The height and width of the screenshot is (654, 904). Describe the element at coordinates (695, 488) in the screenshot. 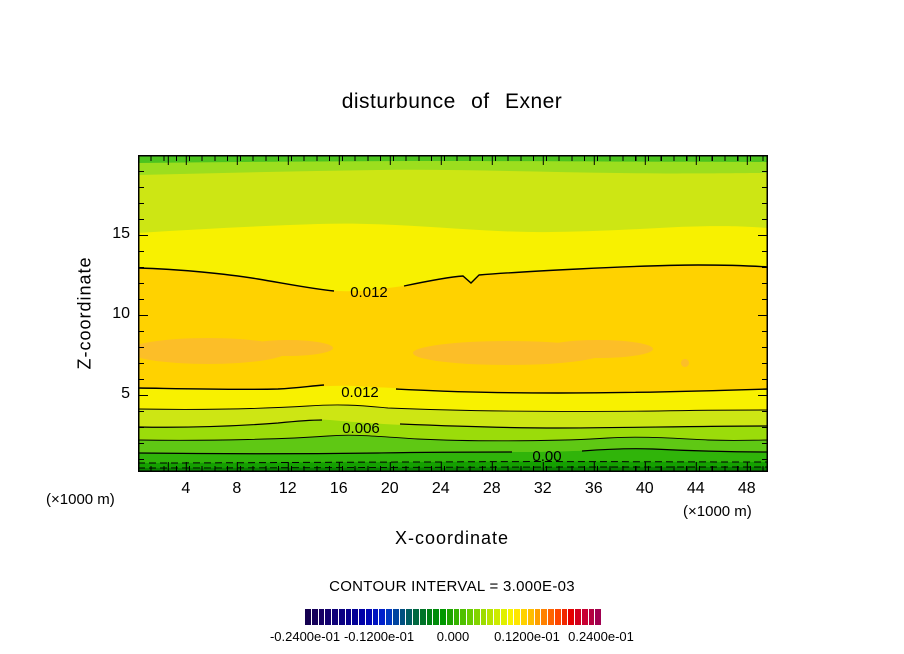

I see `x-tick-label-44: 44` at that location.